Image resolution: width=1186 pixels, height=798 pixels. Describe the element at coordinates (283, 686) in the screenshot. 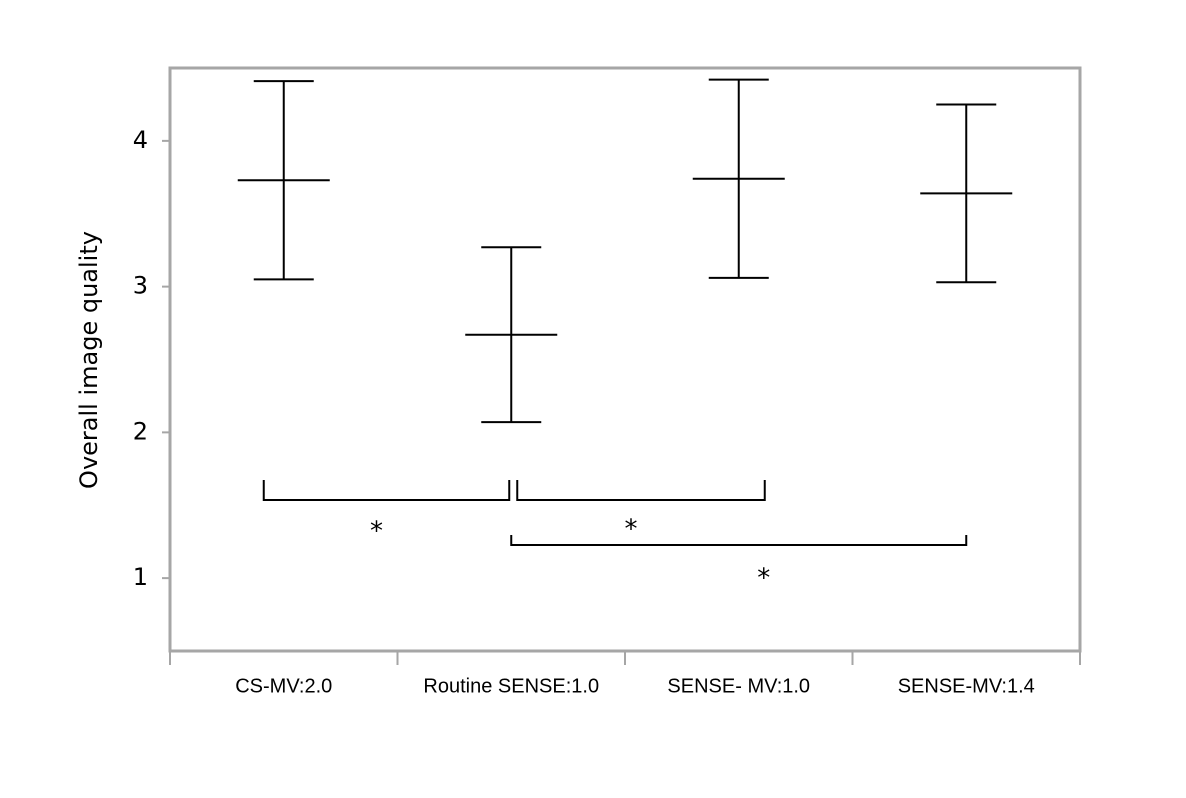

I see `x-tick-label: CS-MV:2.0` at that location.